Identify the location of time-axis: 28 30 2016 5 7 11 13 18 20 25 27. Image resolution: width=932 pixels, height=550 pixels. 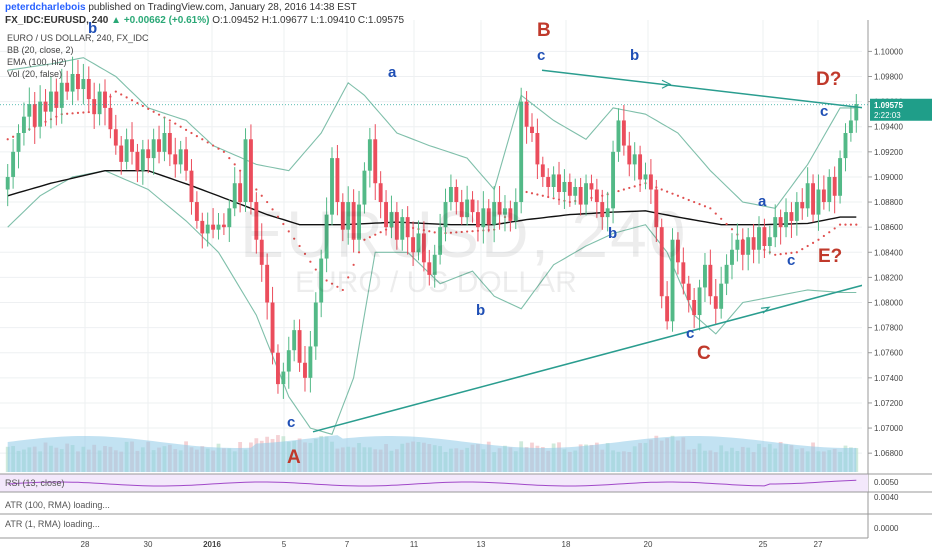
(434, 543).